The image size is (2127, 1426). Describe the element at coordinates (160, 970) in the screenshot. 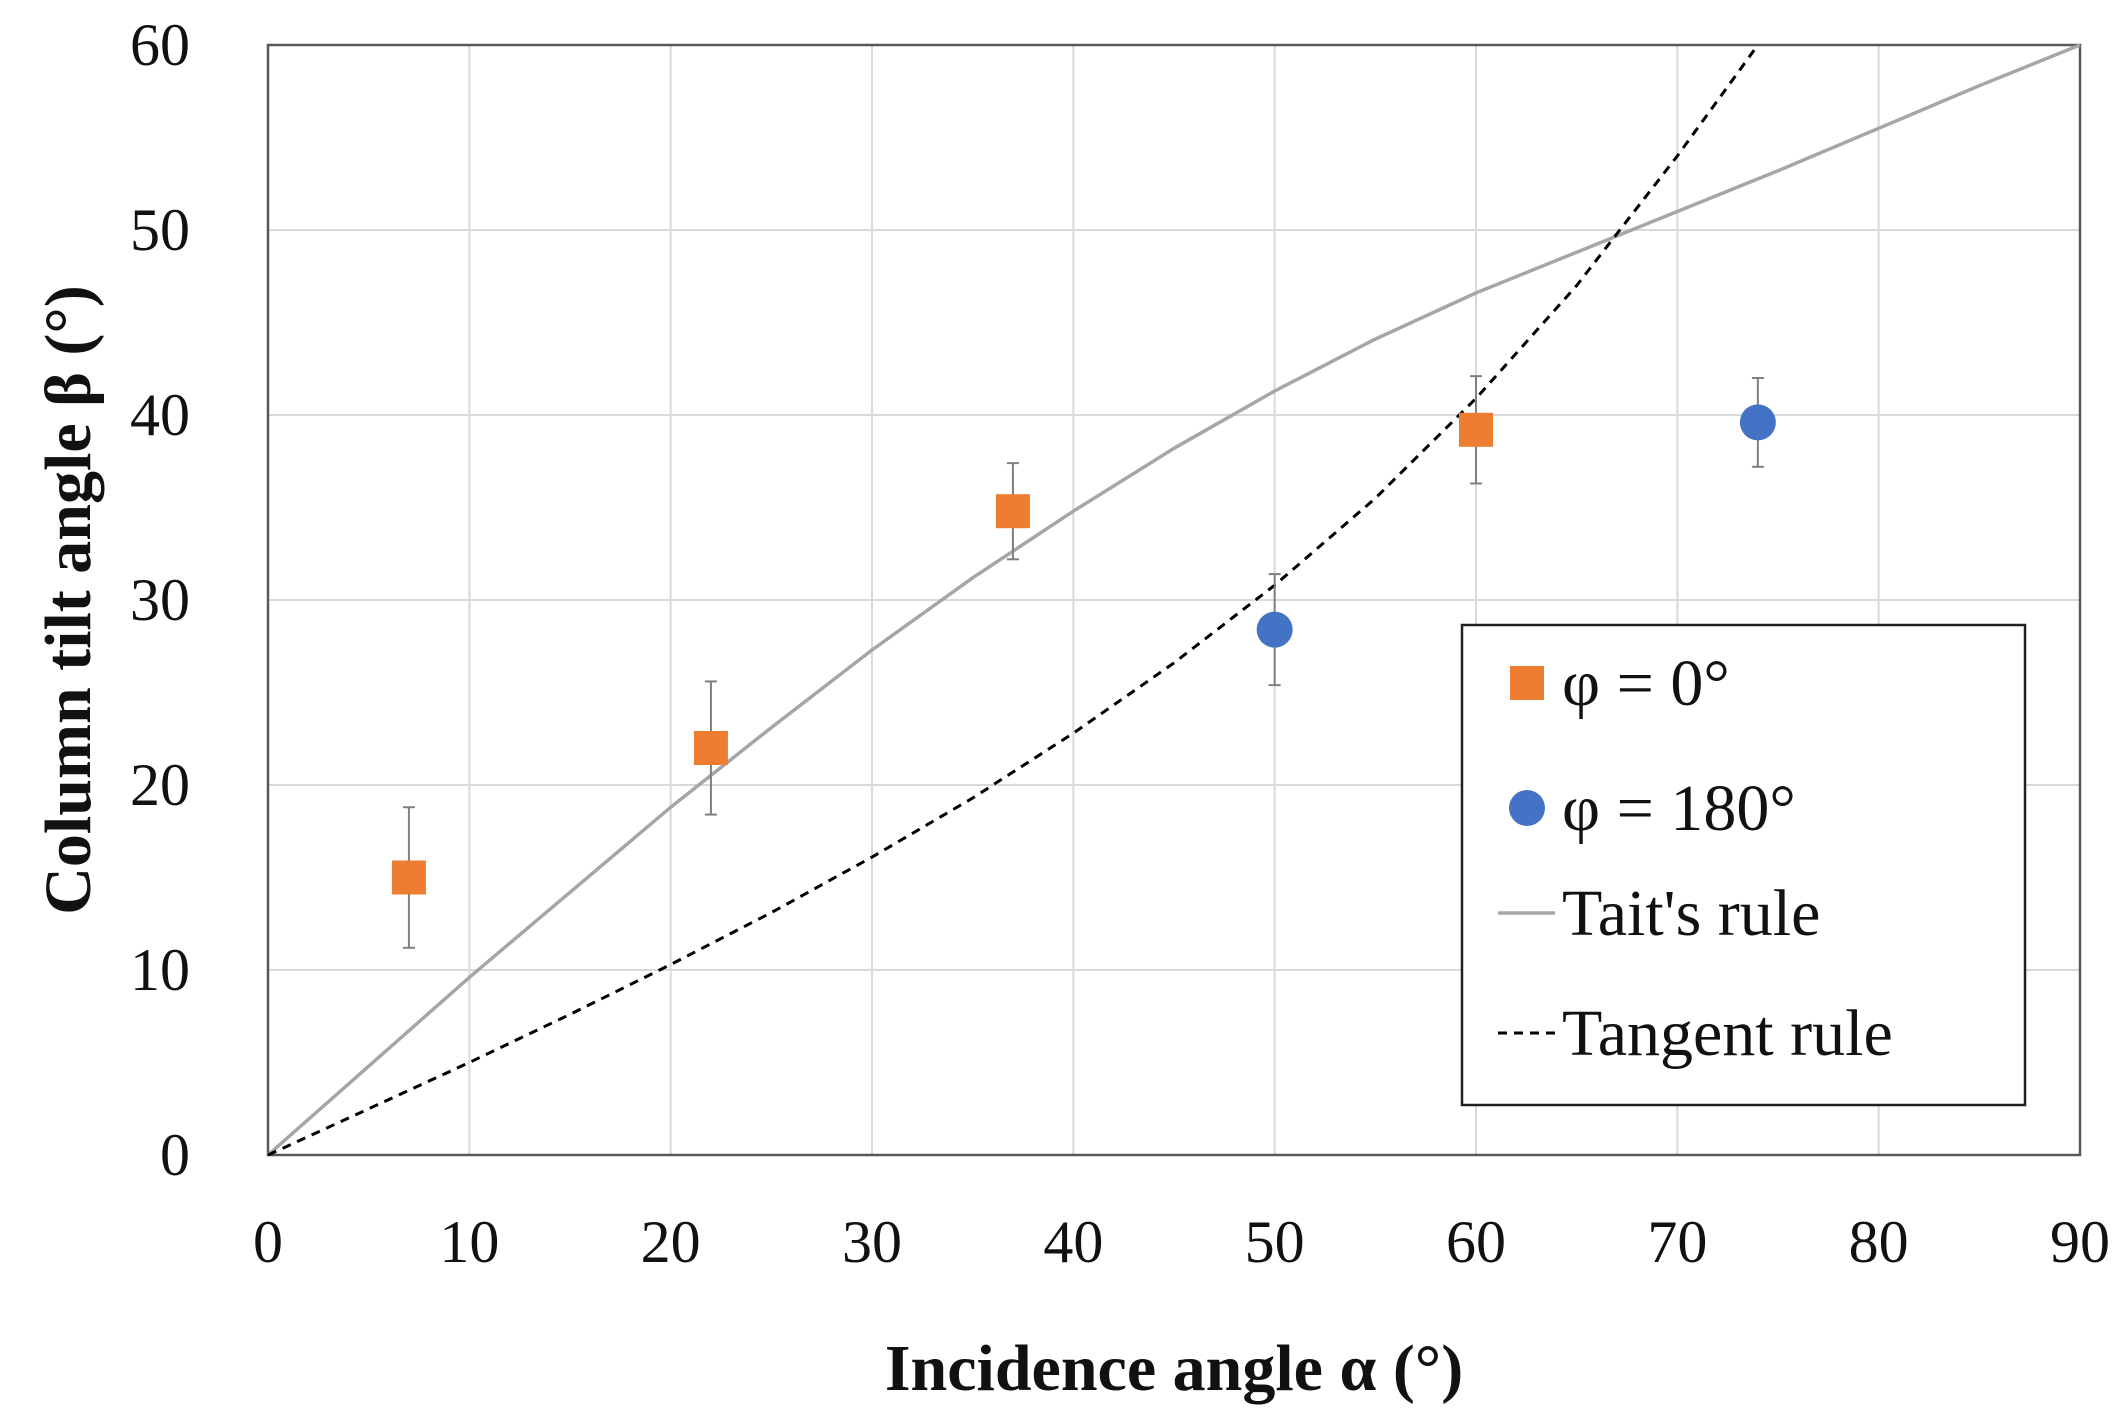

I see `y-tick-label: 10` at that location.